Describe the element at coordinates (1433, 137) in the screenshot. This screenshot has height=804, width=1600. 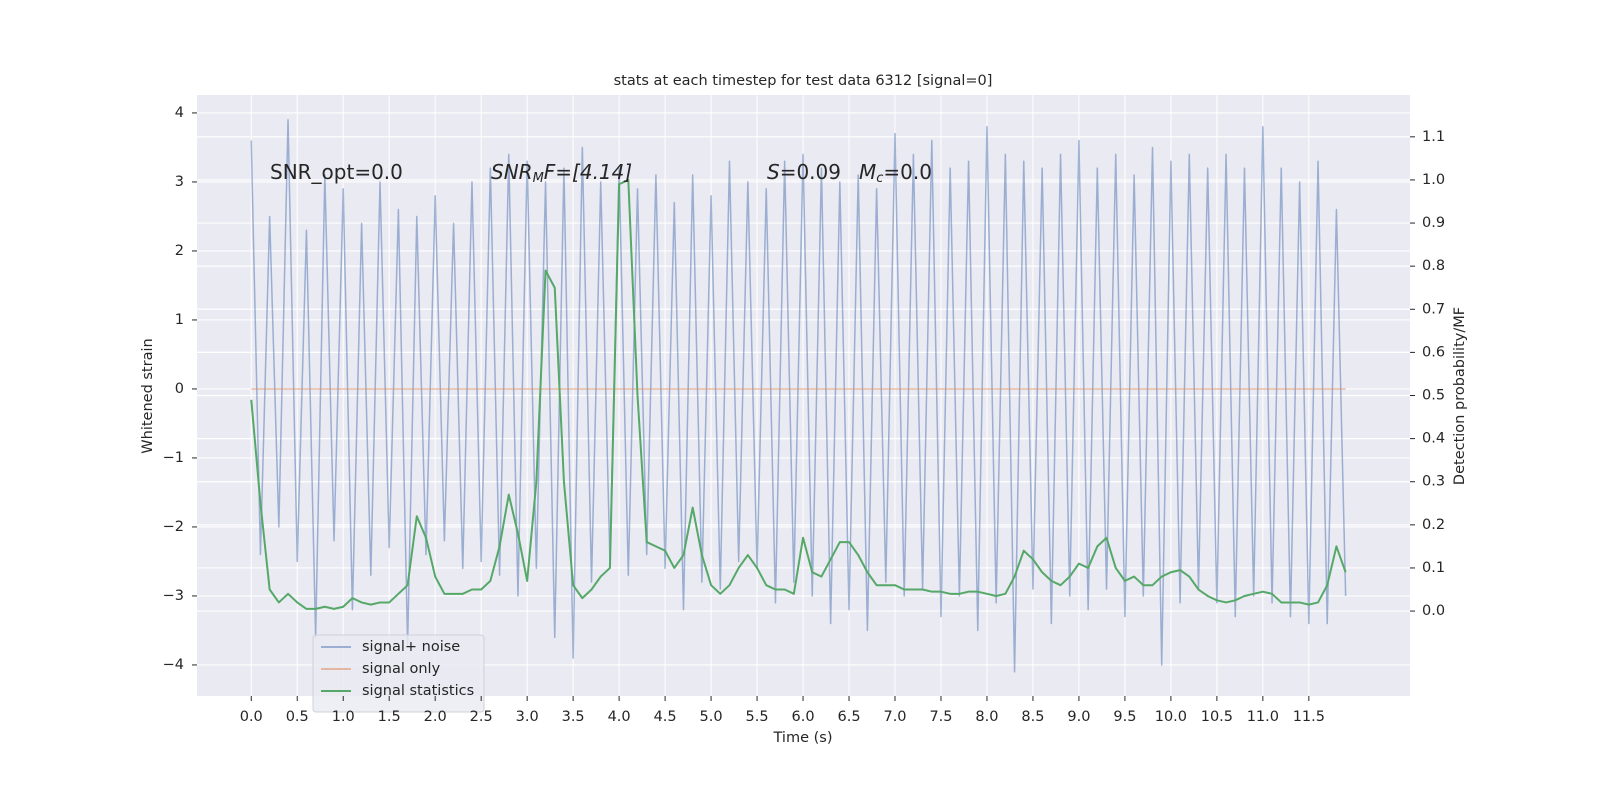
I see `y2-tick-label: 1.1` at that location.